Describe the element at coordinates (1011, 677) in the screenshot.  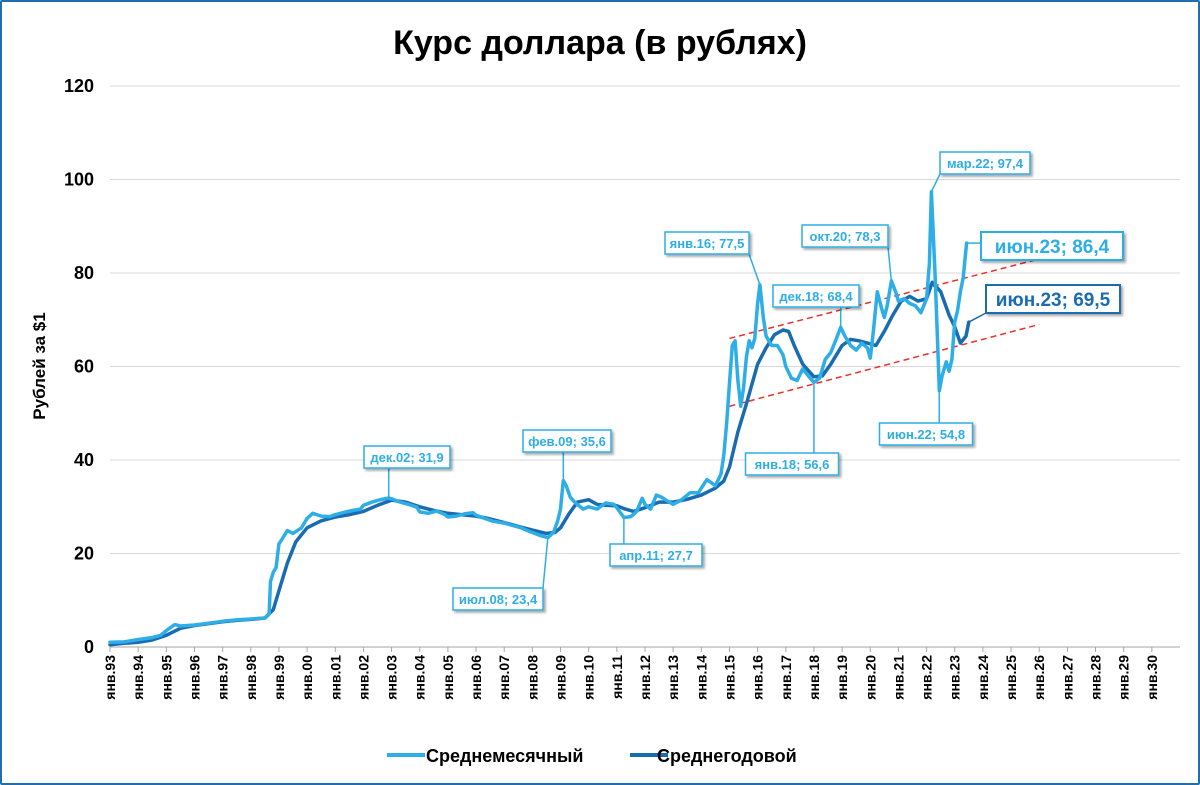
I see `x-tick-label: янв.25` at that location.